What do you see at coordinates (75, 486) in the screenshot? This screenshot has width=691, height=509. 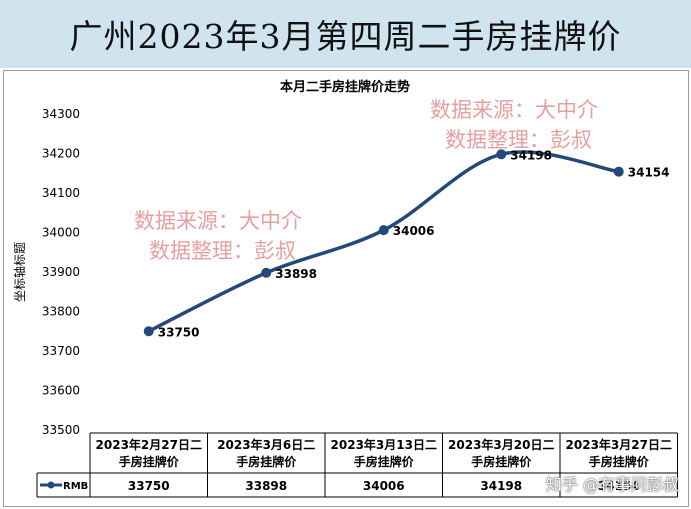 I see `legend-label: RMB` at bounding box center [75, 486].